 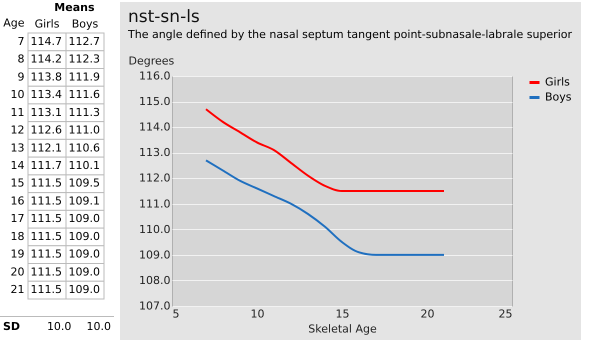 I want to click on y-tick-label: 9, so click(x=21, y=77).